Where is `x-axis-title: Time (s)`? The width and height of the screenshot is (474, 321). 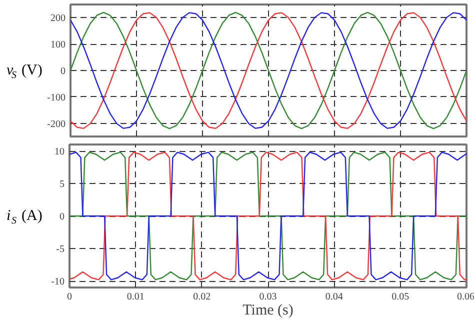 x-axis-title: Time (s) is located at coordinates (268, 310).